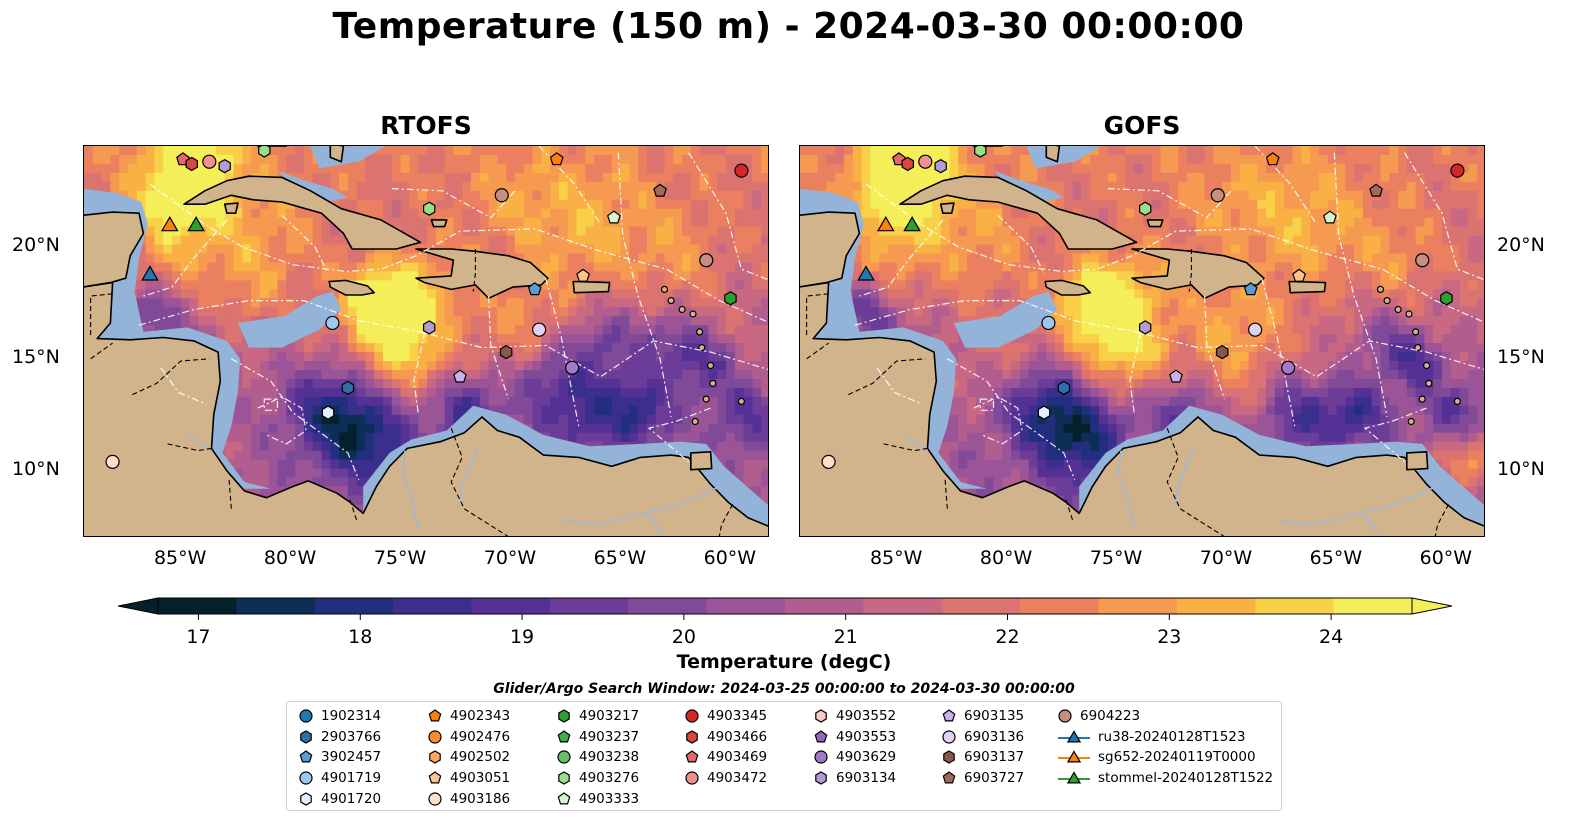 This screenshot has width=1577, height=828. What do you see at coordinates (994, 778) in the screenshot?
I see `legend-label: 6903727` at bounding box center [994, 778].